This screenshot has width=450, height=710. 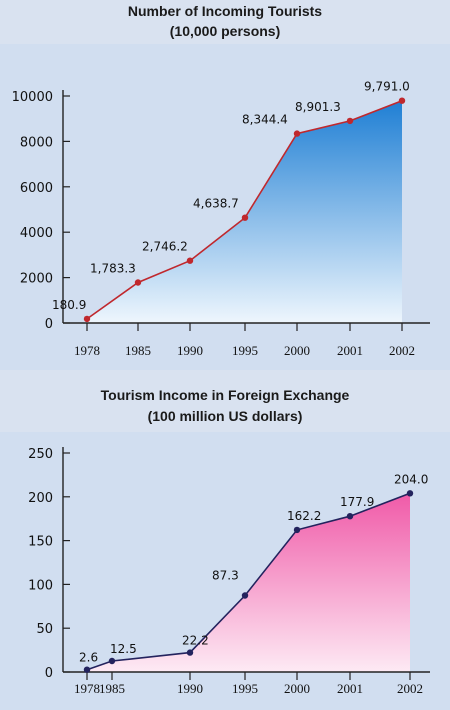 What do you see at coordinates (402, 350) in the screenshot?
I see `chart1-xtick-label: 2002` at bounding box center [402, 350].